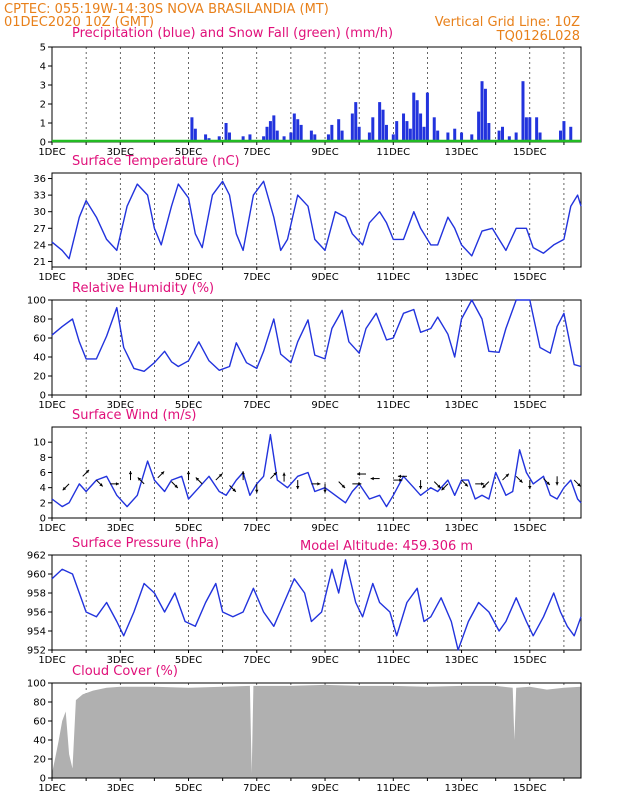 This screenshot has width=618, height=800. What do you see at coordinates (43, 67) in the screenshot?
I see `y-tick-label: 4` at bounding box center [43, 67].